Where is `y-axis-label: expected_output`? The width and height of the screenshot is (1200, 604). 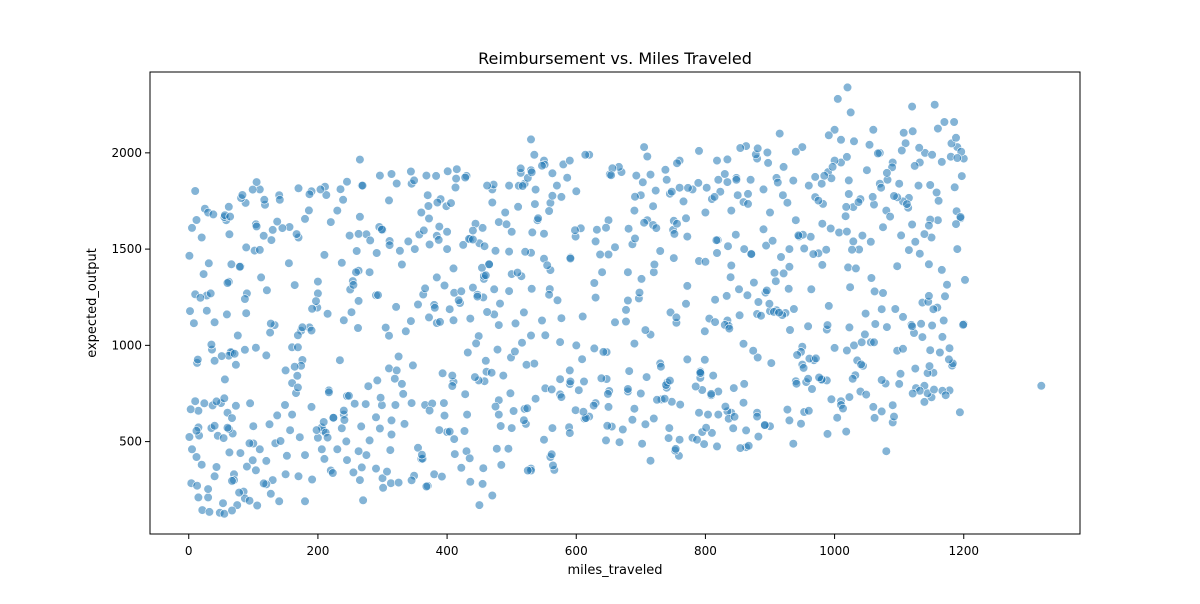 y-axis-label: expected_output is located at coordinates (92, 303).